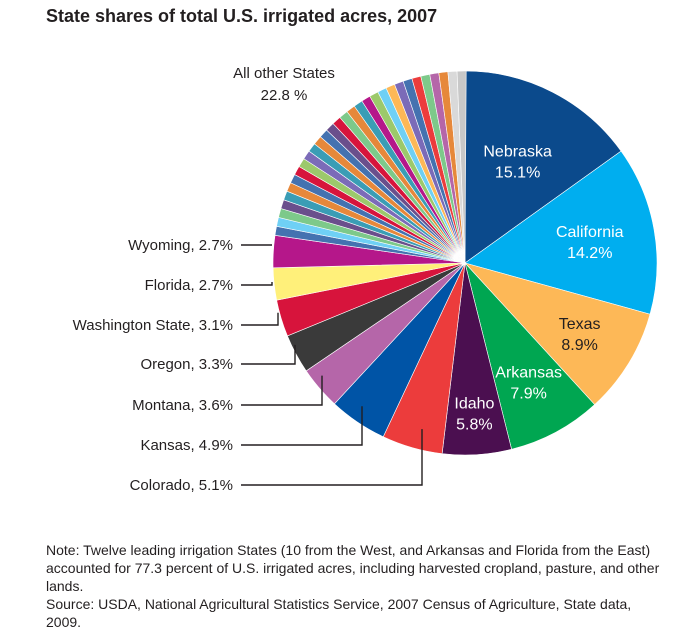 This screenshot has height=641, width=686. Describe the element at coordinates (268, 354) in the screenshot. I see `oregon-leader-line` at that location.